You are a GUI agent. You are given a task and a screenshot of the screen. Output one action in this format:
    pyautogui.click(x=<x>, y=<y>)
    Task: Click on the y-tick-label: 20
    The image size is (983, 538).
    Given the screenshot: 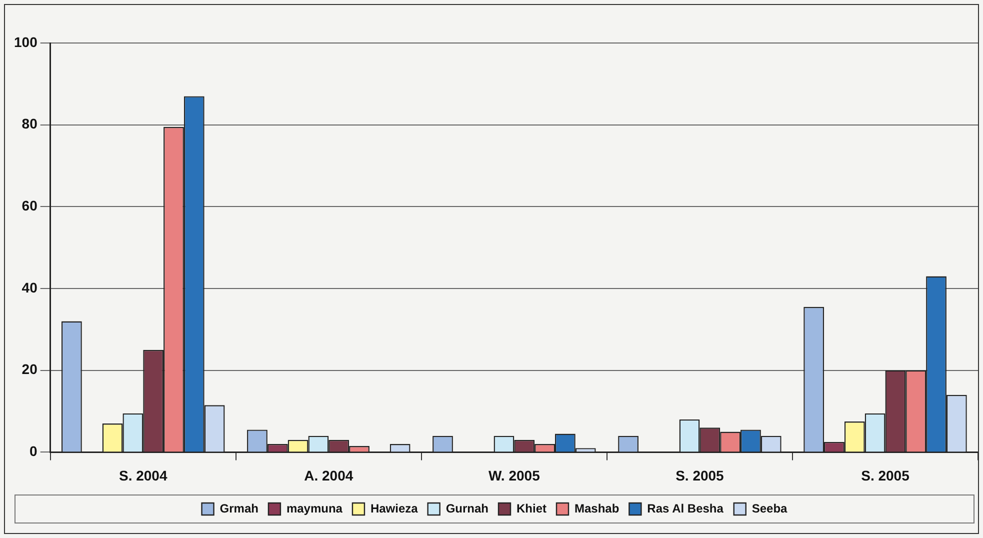 What is the action you would take?
    pyautogui.click(x=30, y=369)
    